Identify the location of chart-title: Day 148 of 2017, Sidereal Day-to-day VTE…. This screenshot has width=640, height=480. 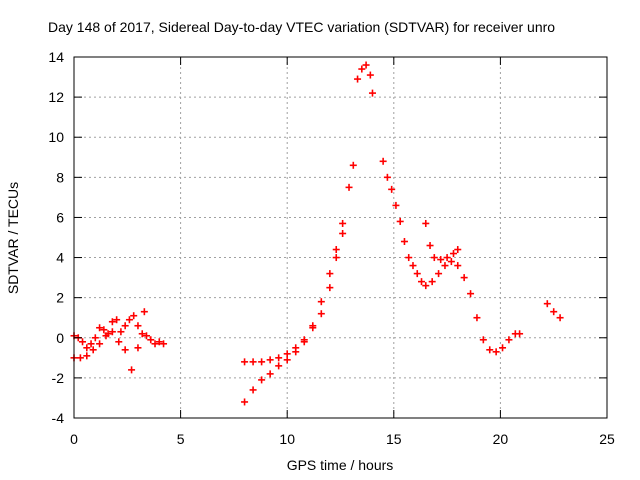
(301, 27).